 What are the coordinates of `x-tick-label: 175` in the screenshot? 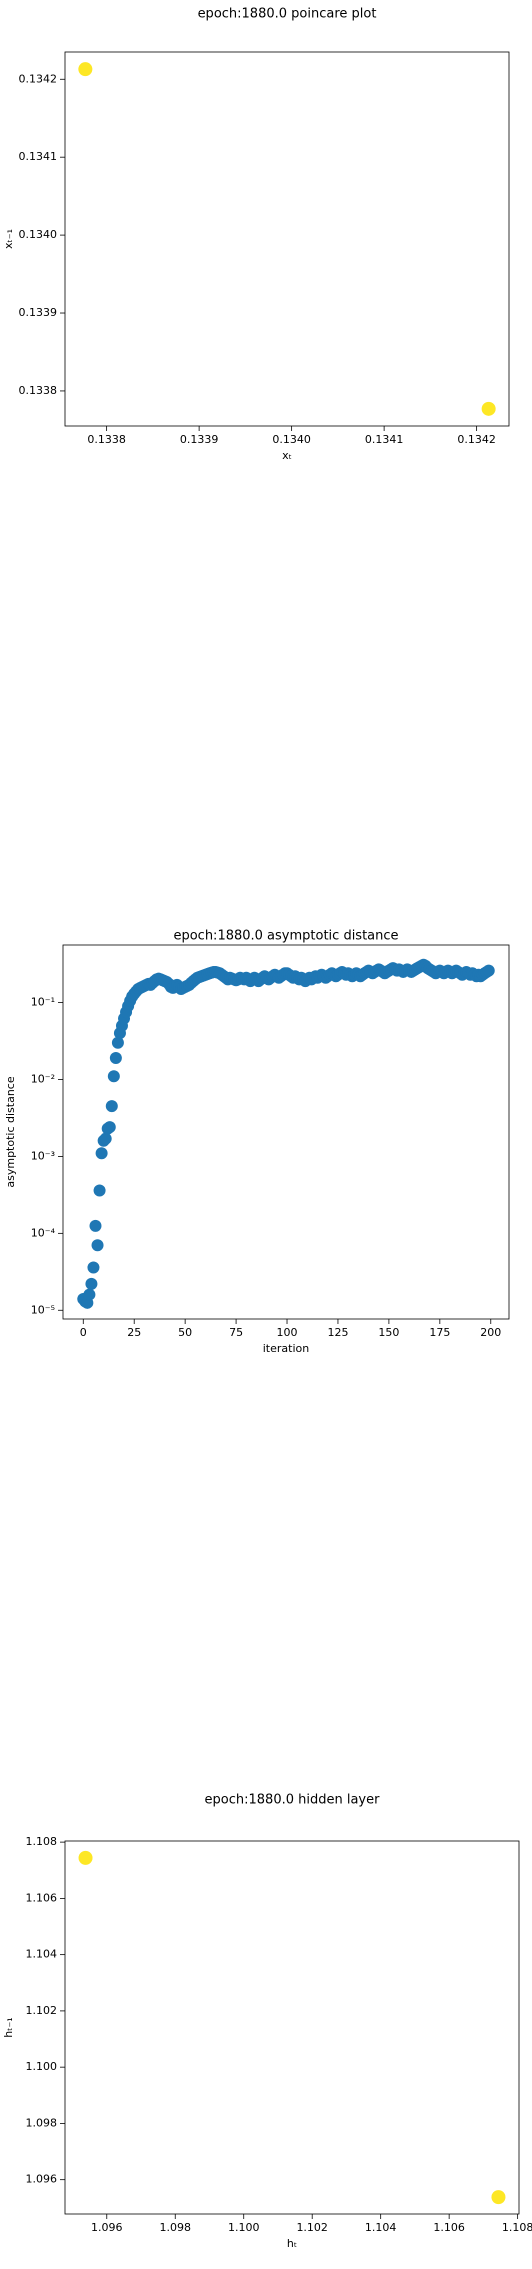 It's located at (439, 1332).